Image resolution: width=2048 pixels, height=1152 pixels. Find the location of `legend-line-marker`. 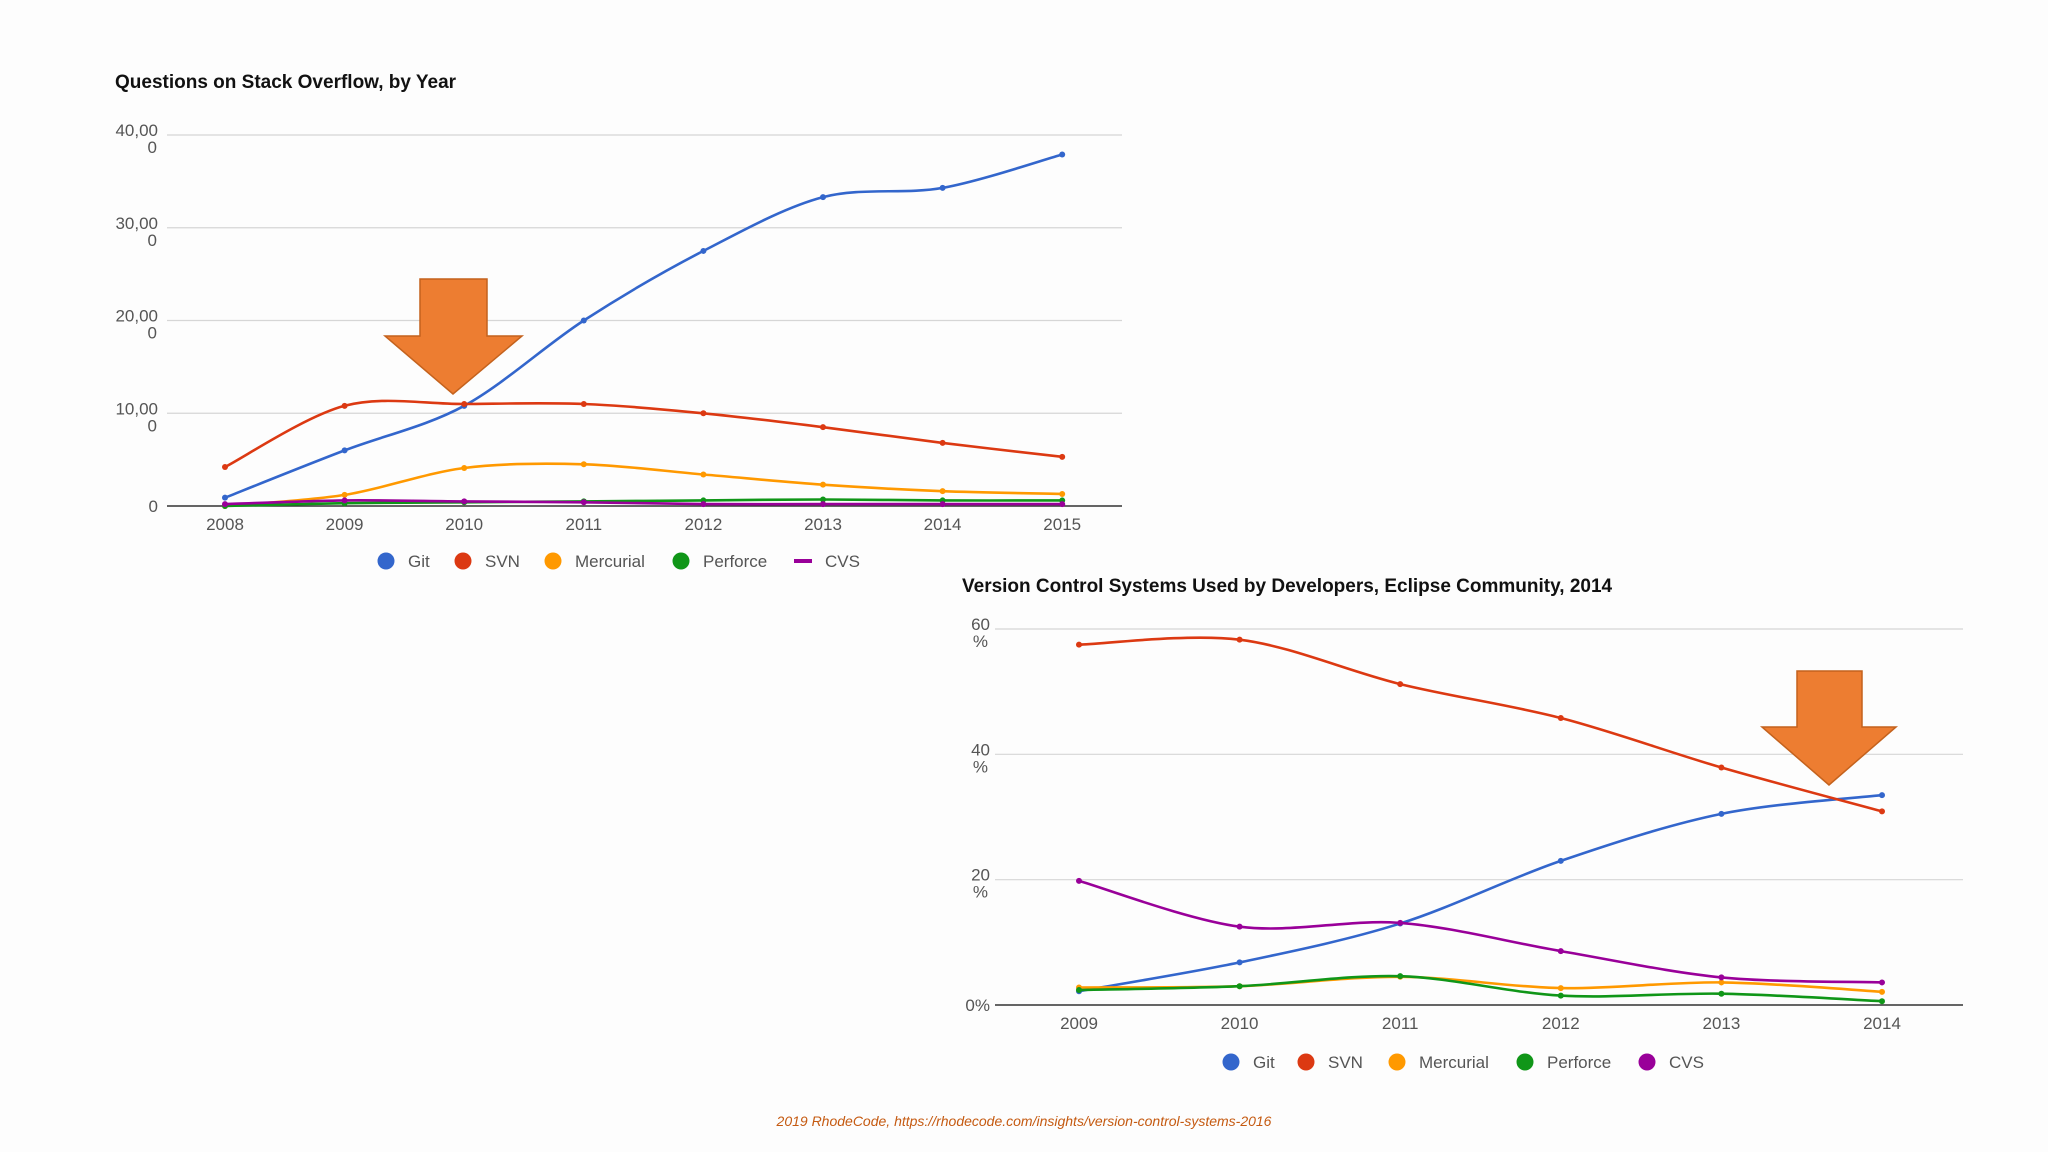

legend-line-marker is located at coordinates (803, 561).